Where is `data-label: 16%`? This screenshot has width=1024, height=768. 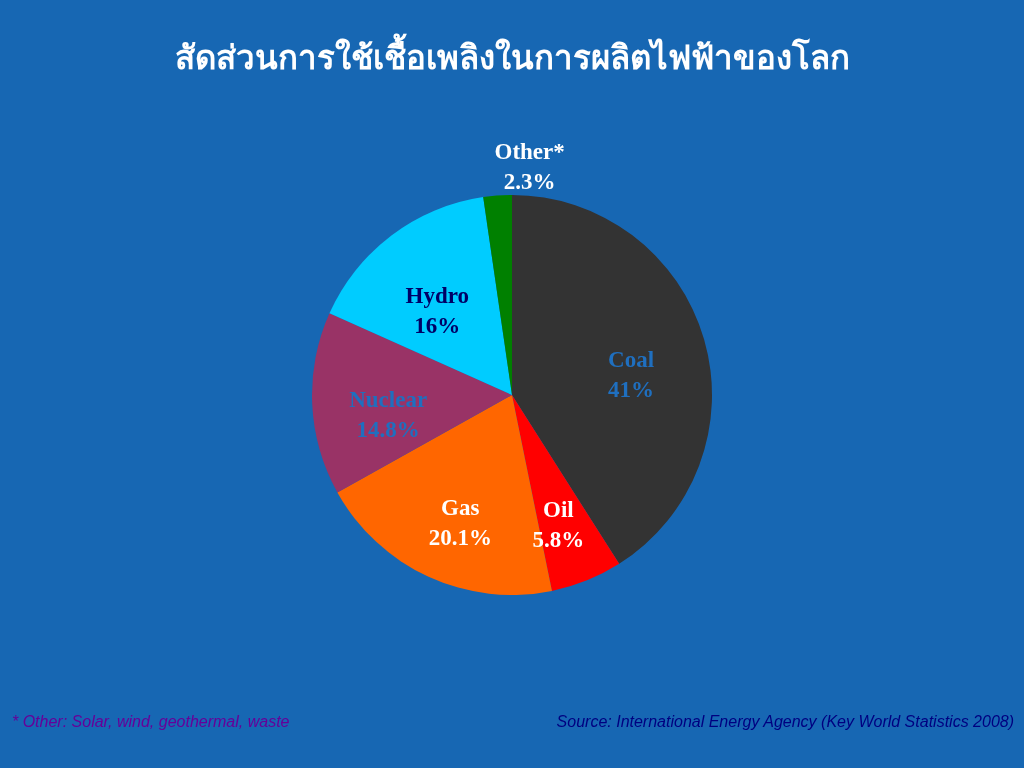
data-label: 16% is located at coordinates (437, 326).